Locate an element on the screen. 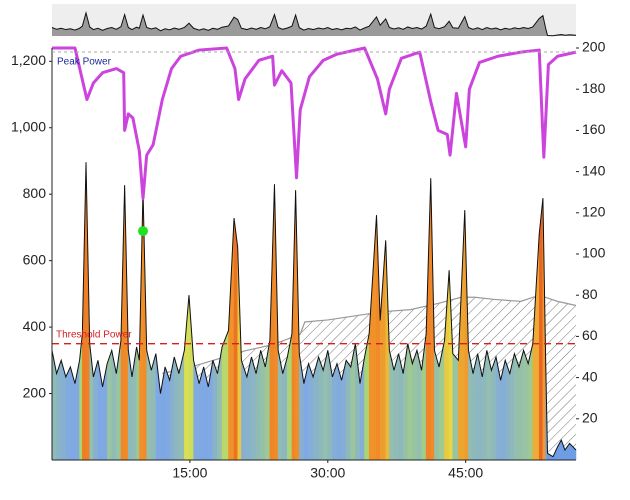 The height and width of the screenshot is (500, 630). y2-tick-label: 200 is located at coordinates (594, 47).